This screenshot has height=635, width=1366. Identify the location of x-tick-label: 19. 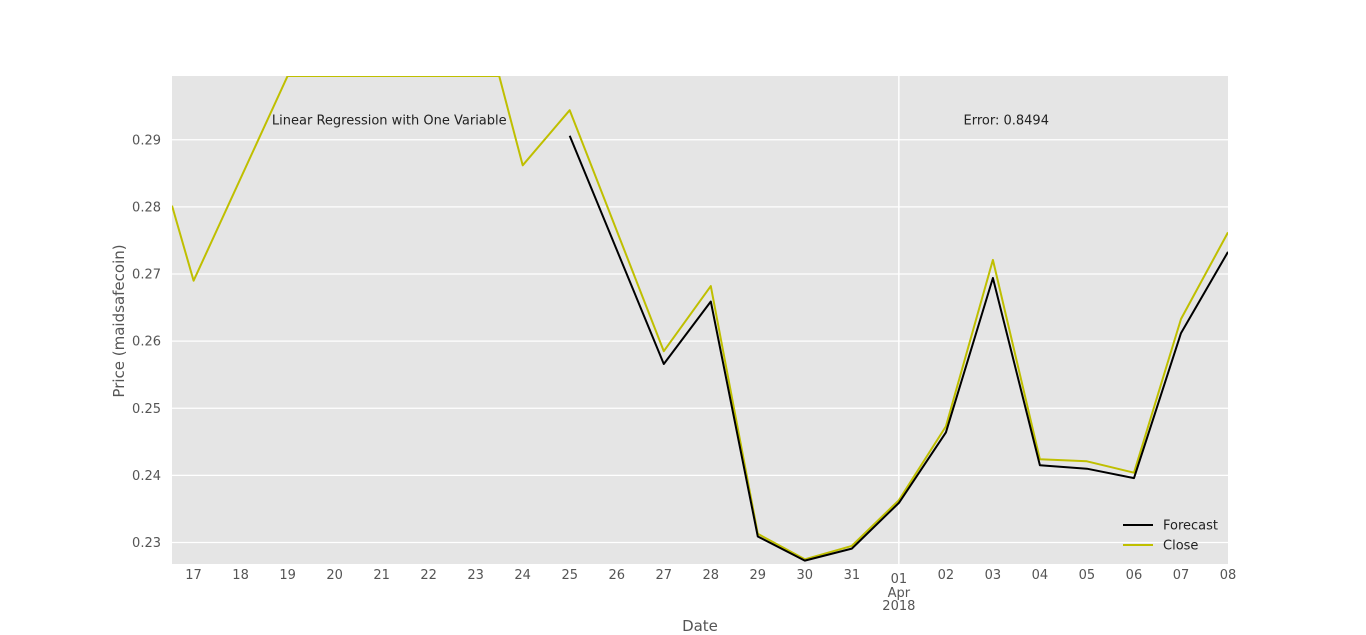
(287, 575).